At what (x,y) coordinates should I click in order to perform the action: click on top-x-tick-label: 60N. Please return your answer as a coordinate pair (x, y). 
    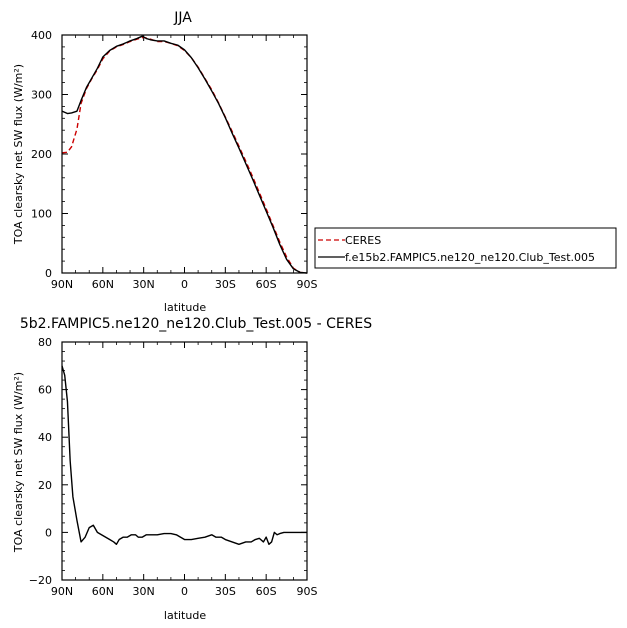
    Looking at the image, I should click on (103, 284).